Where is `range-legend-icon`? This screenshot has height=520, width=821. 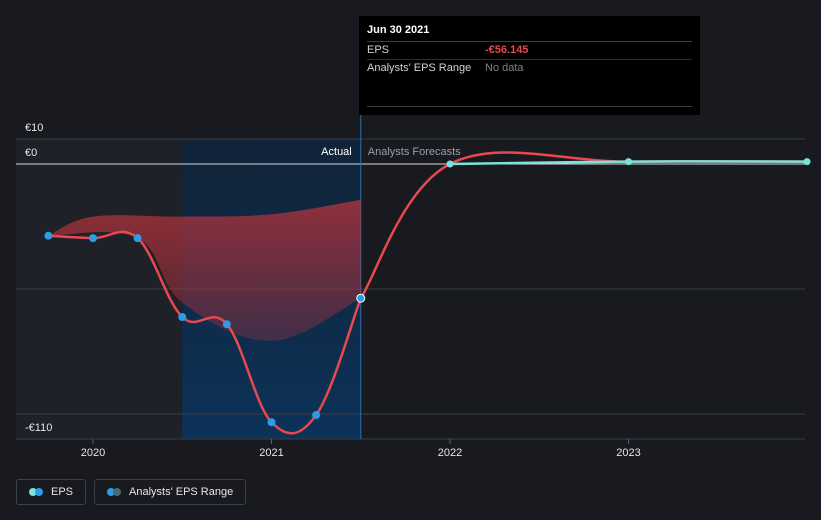 range-legend-icon is located at coordinates (114, 492).